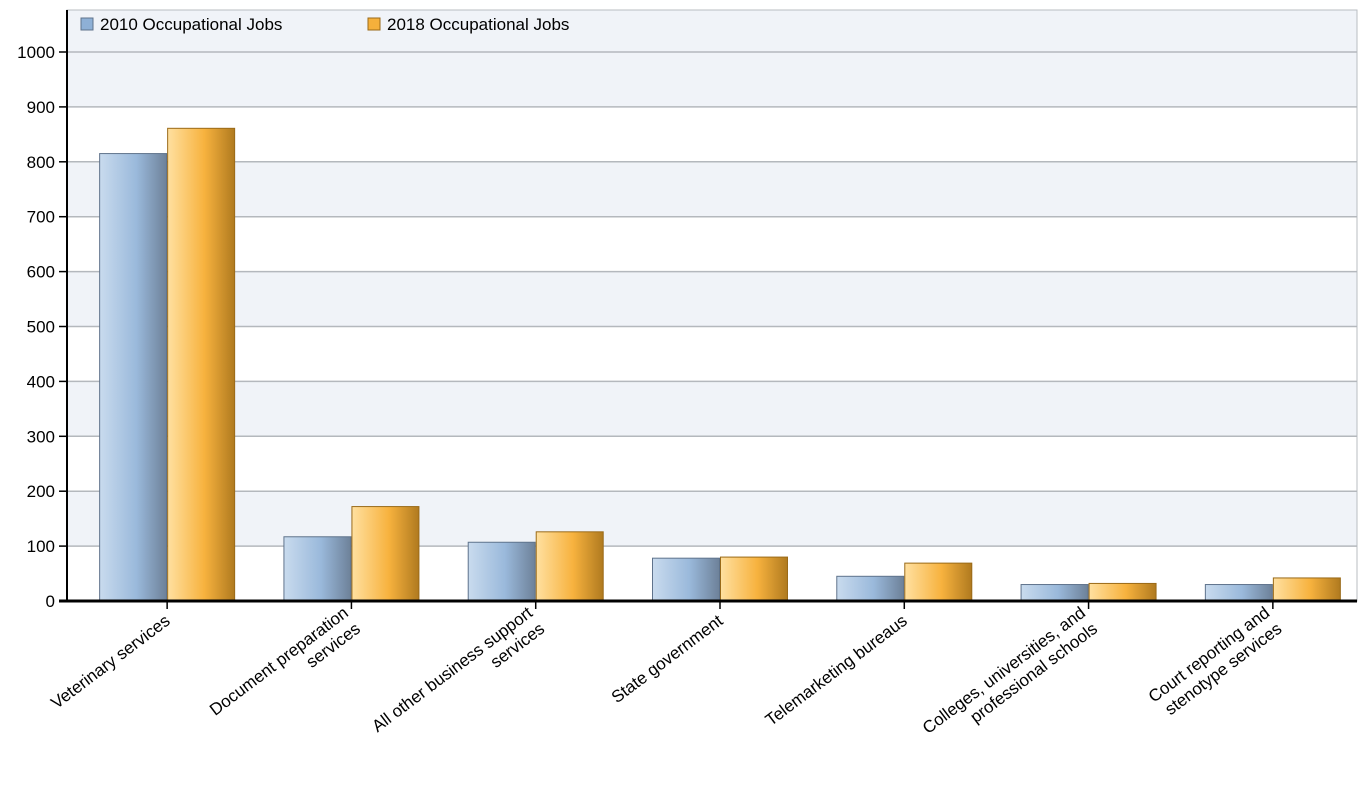  I want to click on y-tick-label: 0, so click(50, 601).